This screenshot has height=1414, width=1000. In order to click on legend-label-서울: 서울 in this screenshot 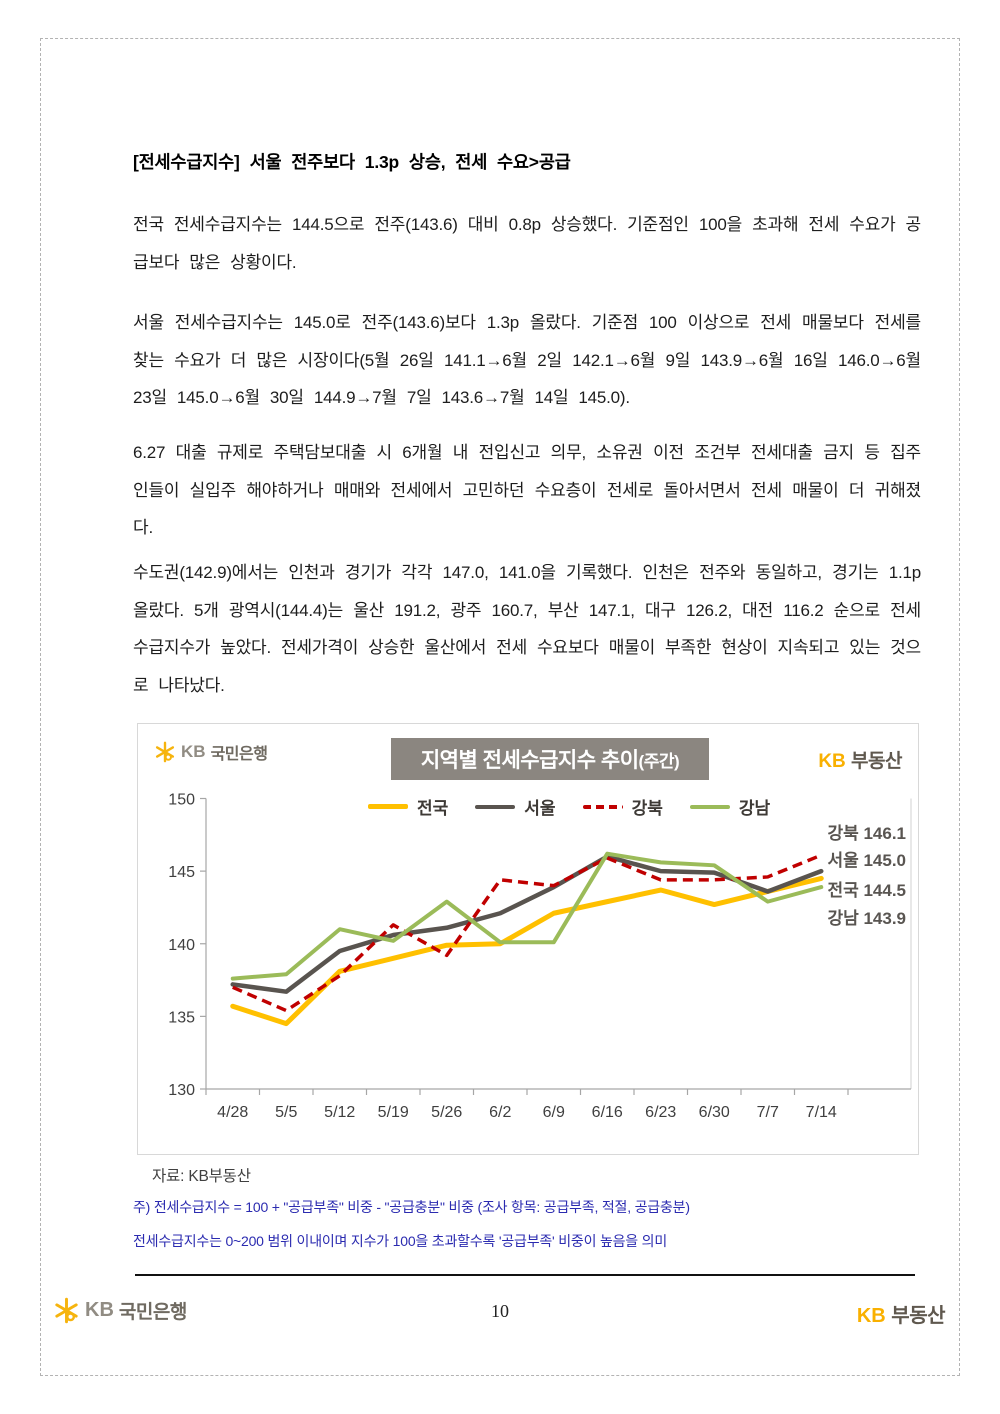, I will do `click(540, 808)`.